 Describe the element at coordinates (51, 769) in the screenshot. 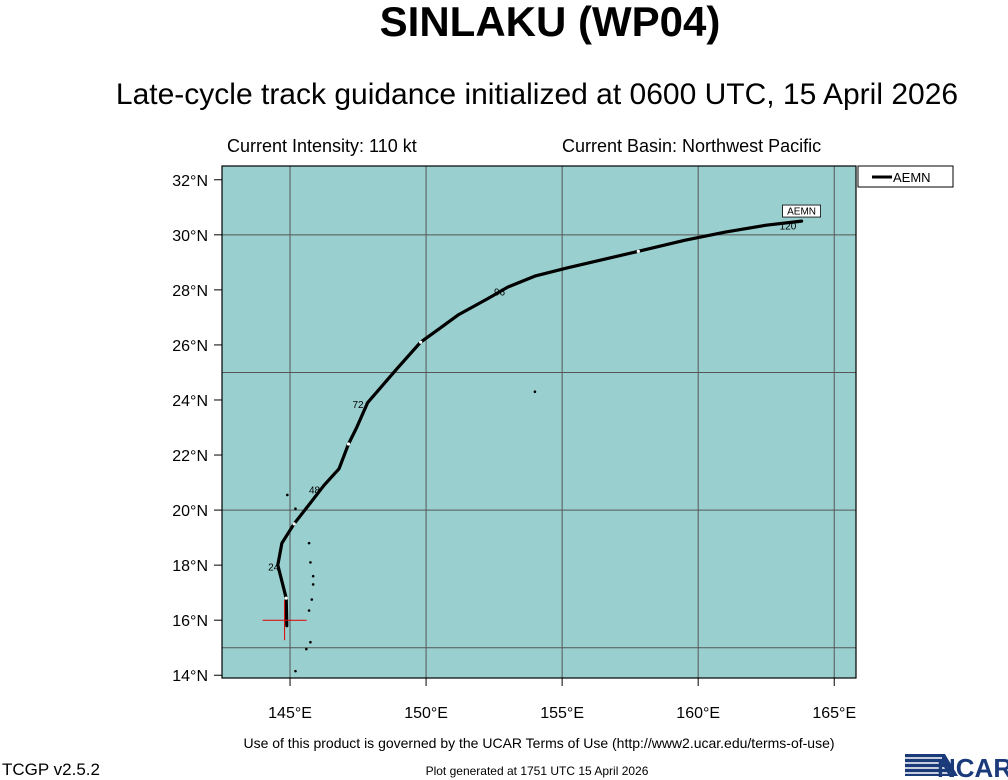

I see `version-label: TCGP v2.5.2` at that location.